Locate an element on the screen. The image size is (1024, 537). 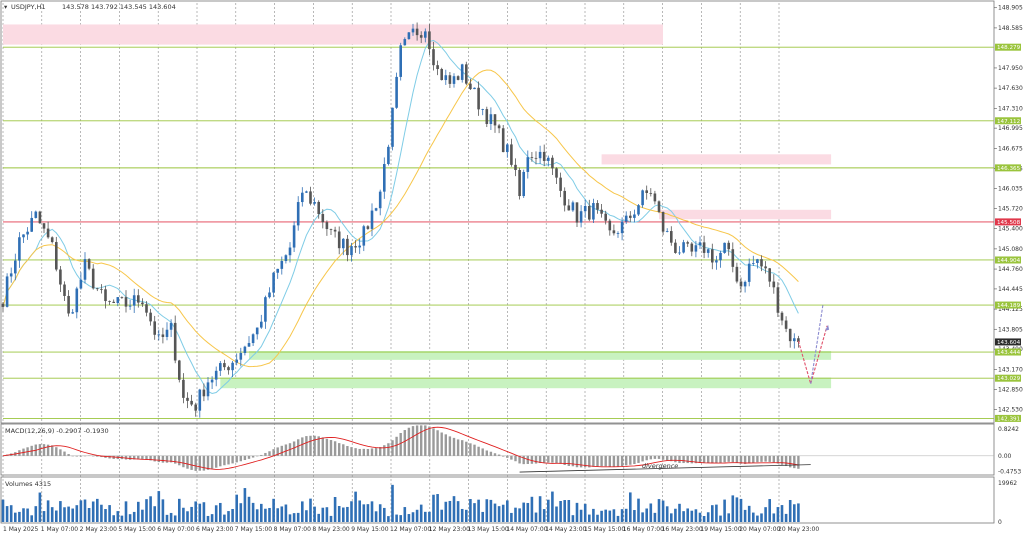
price-tick-label: 148.905 is located at coordinates (1010, 8).